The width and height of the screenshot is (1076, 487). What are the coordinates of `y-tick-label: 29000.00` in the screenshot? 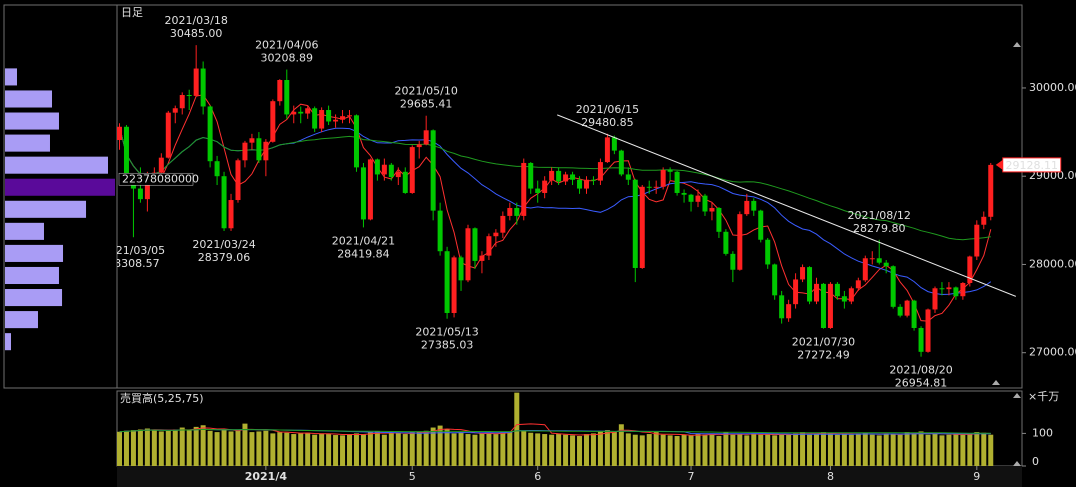 It's located at (1052, 175).